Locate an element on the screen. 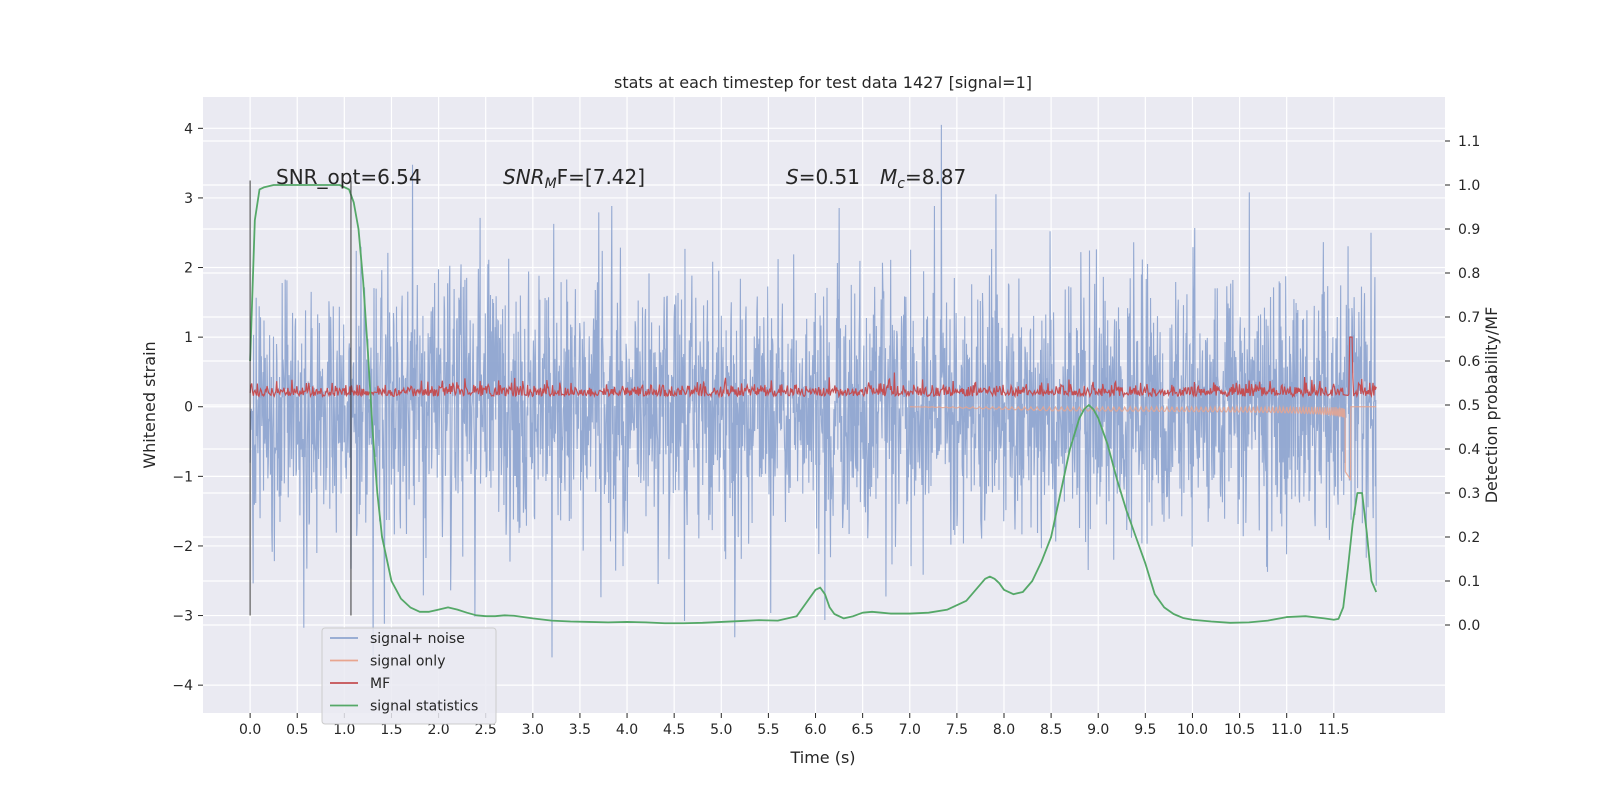  y-tick-label-left: 0 is located at coordinates (188, 408).